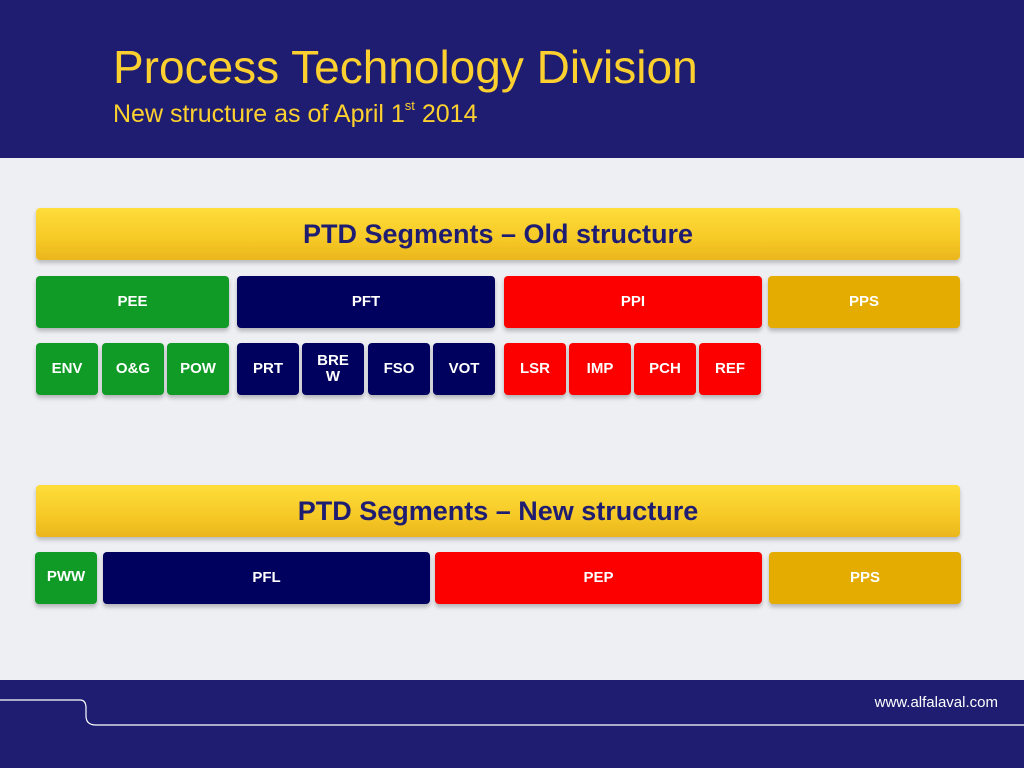 This screenshot has width=1024, height=768. I want to click on subsegment-lsr: LSR, so click(535, 369).